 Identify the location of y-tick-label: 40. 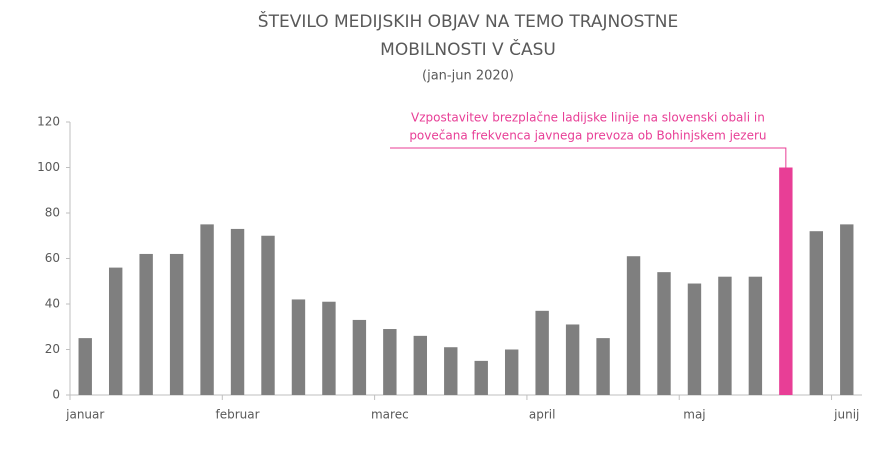
(52, 304).